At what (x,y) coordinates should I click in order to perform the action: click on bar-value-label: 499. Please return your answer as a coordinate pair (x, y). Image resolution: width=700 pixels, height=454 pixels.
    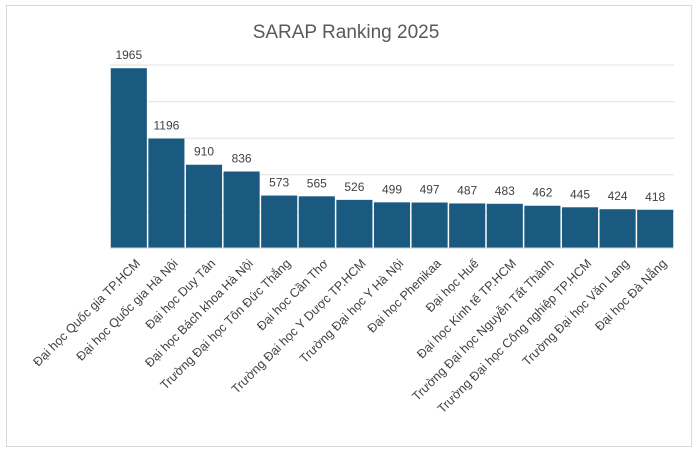
    Looking at the image, I should click on (392, 189).